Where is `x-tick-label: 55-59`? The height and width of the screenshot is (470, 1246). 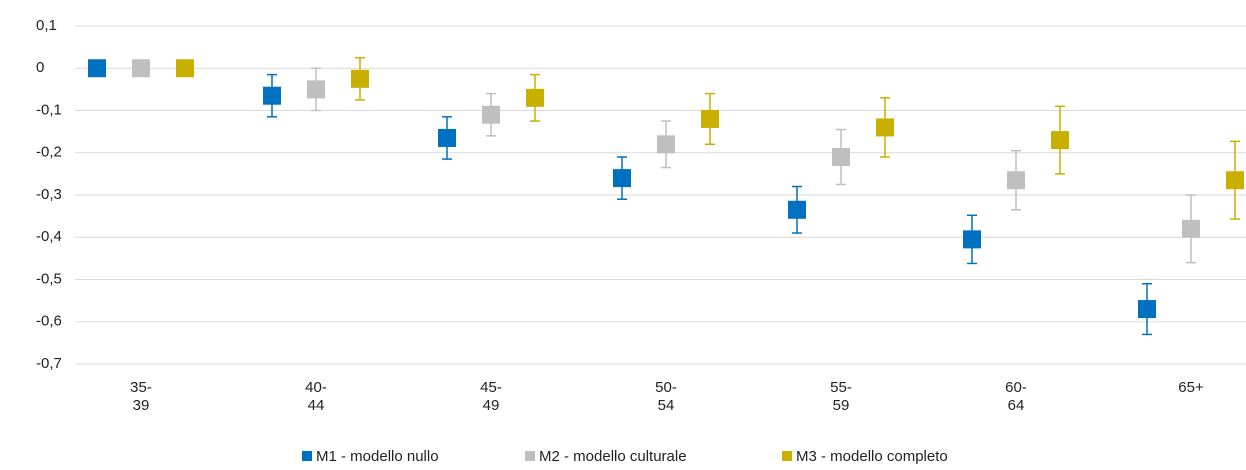 x-tick-label: 55-59 is located at coordinates (841, 396).